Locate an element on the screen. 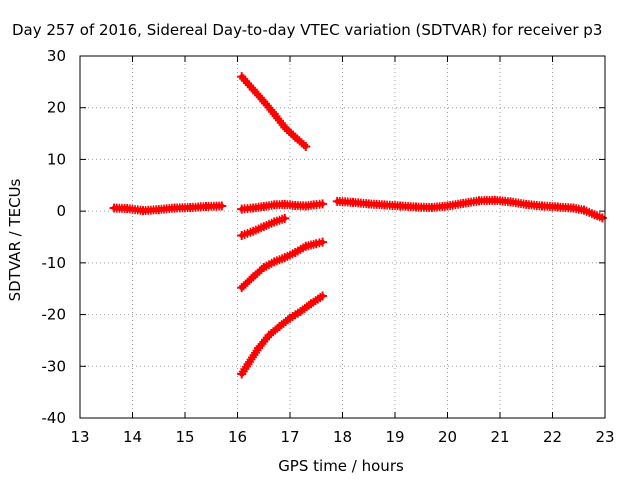 The image size is (640, 480). y-tick-label: -40 is located at coordinates (54, 418).